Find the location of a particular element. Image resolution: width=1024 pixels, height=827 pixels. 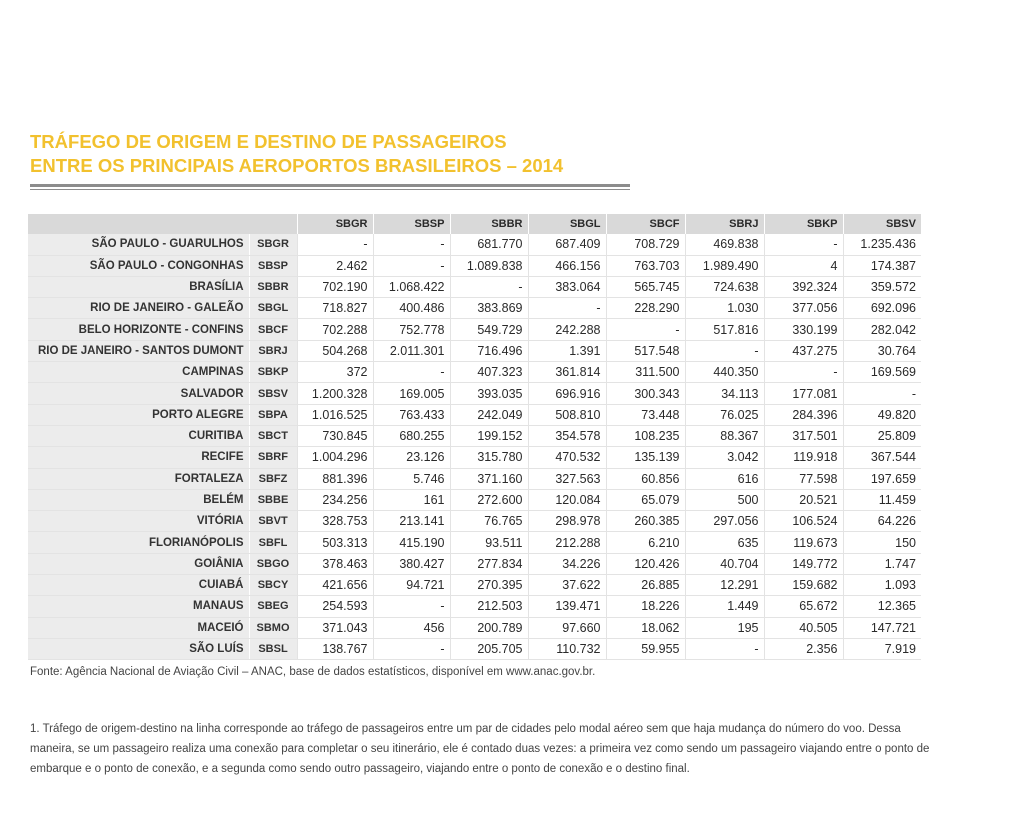

row-airport-code: SBFZ is located at coordinates (272, 479).